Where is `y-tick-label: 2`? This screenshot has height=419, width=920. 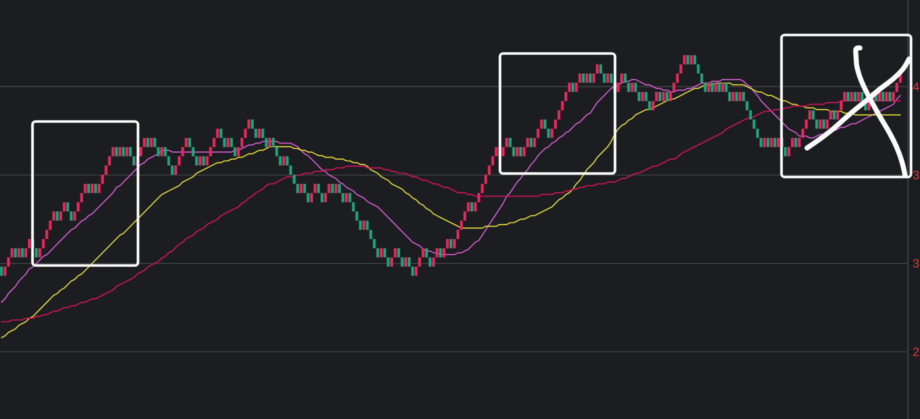 y-tick-label: 2 is located at coordinates (916, 352).